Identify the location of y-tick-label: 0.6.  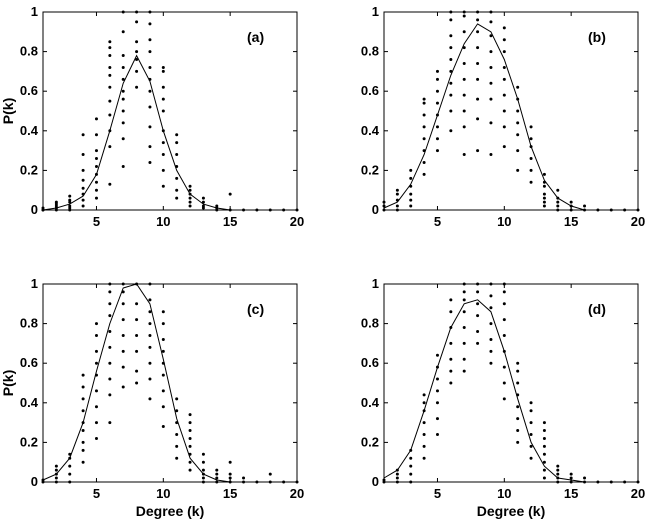
(370, 90).